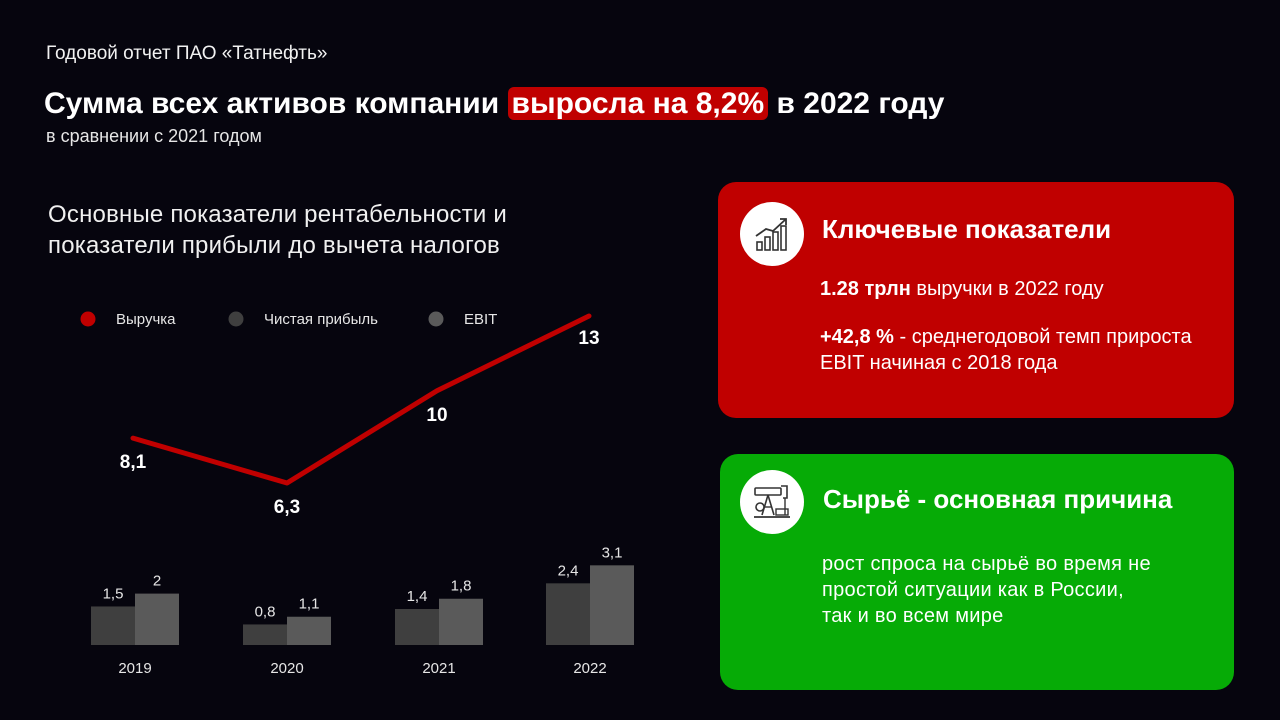  What do you see at coordinates (133, 462) in the screenshot?
I see `revenue-data-label: 8,1` at bounding box center [133, 462].